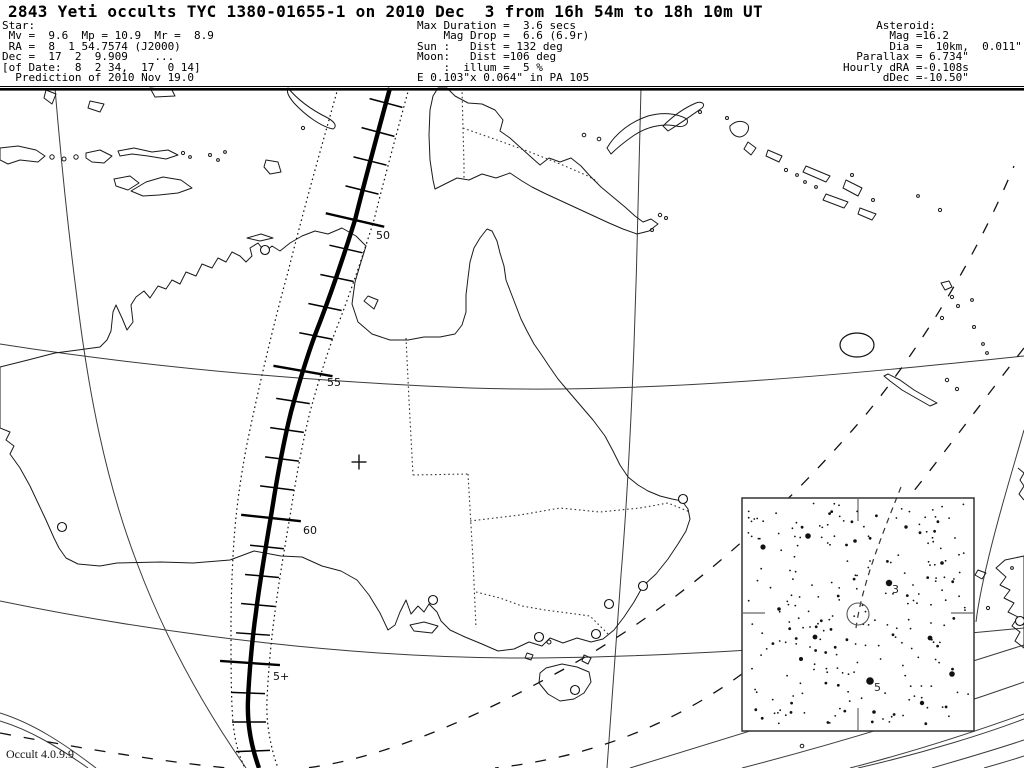 The height and width of the screenshot is (768, 1024). I want to click on star-chart-inset: 35, so click(858, 609).